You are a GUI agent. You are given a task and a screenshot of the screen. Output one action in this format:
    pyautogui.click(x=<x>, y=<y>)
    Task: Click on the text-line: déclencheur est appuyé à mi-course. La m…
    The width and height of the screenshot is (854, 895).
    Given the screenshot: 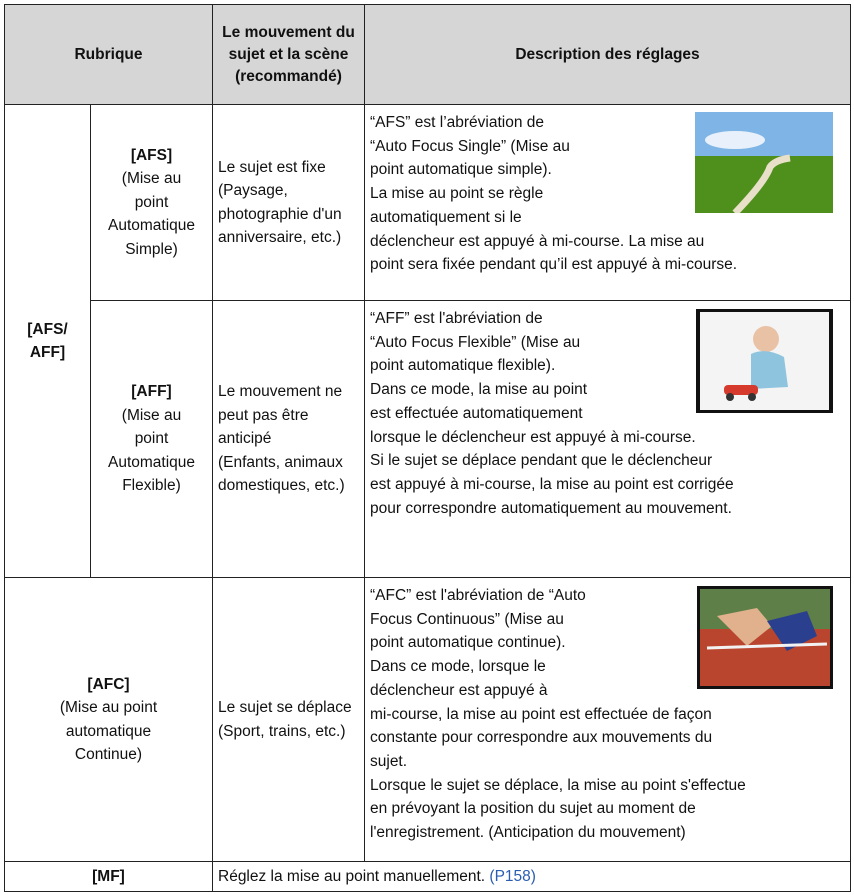 What is the action you would take?
    pyautogui.click(x=537, y=241)
    